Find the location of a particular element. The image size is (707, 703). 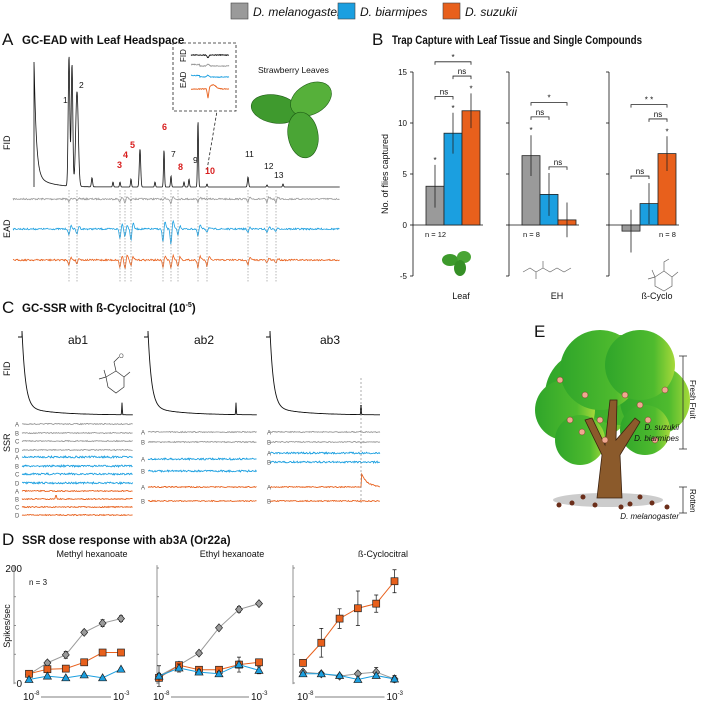

cyclocitral-structure-icon is located at coordinates (663, 275).